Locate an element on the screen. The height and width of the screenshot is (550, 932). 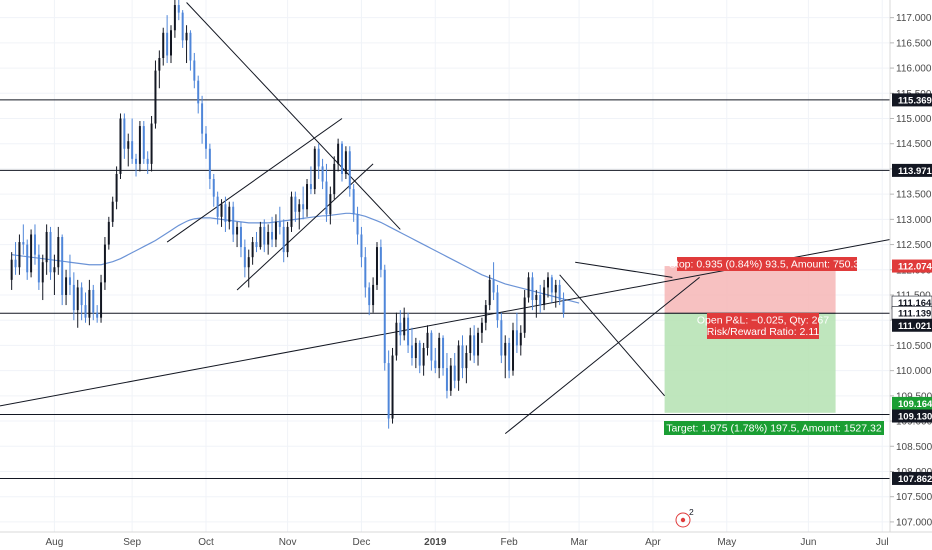
time-tick-label: 2019 is located at coordinates (435, 542).